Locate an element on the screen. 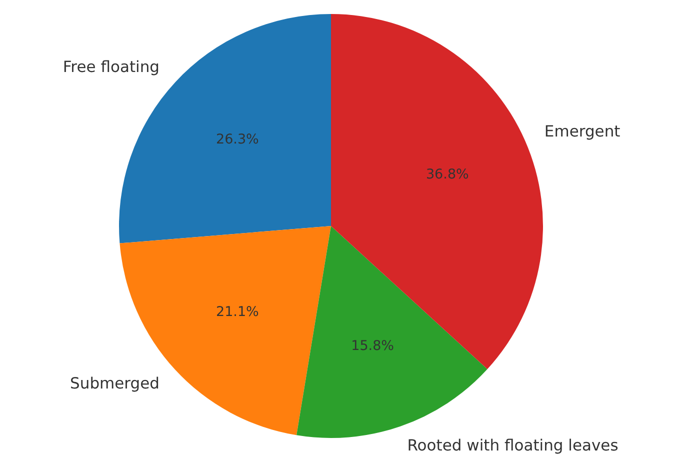  pie-slice is located at coordinates (392, 332).